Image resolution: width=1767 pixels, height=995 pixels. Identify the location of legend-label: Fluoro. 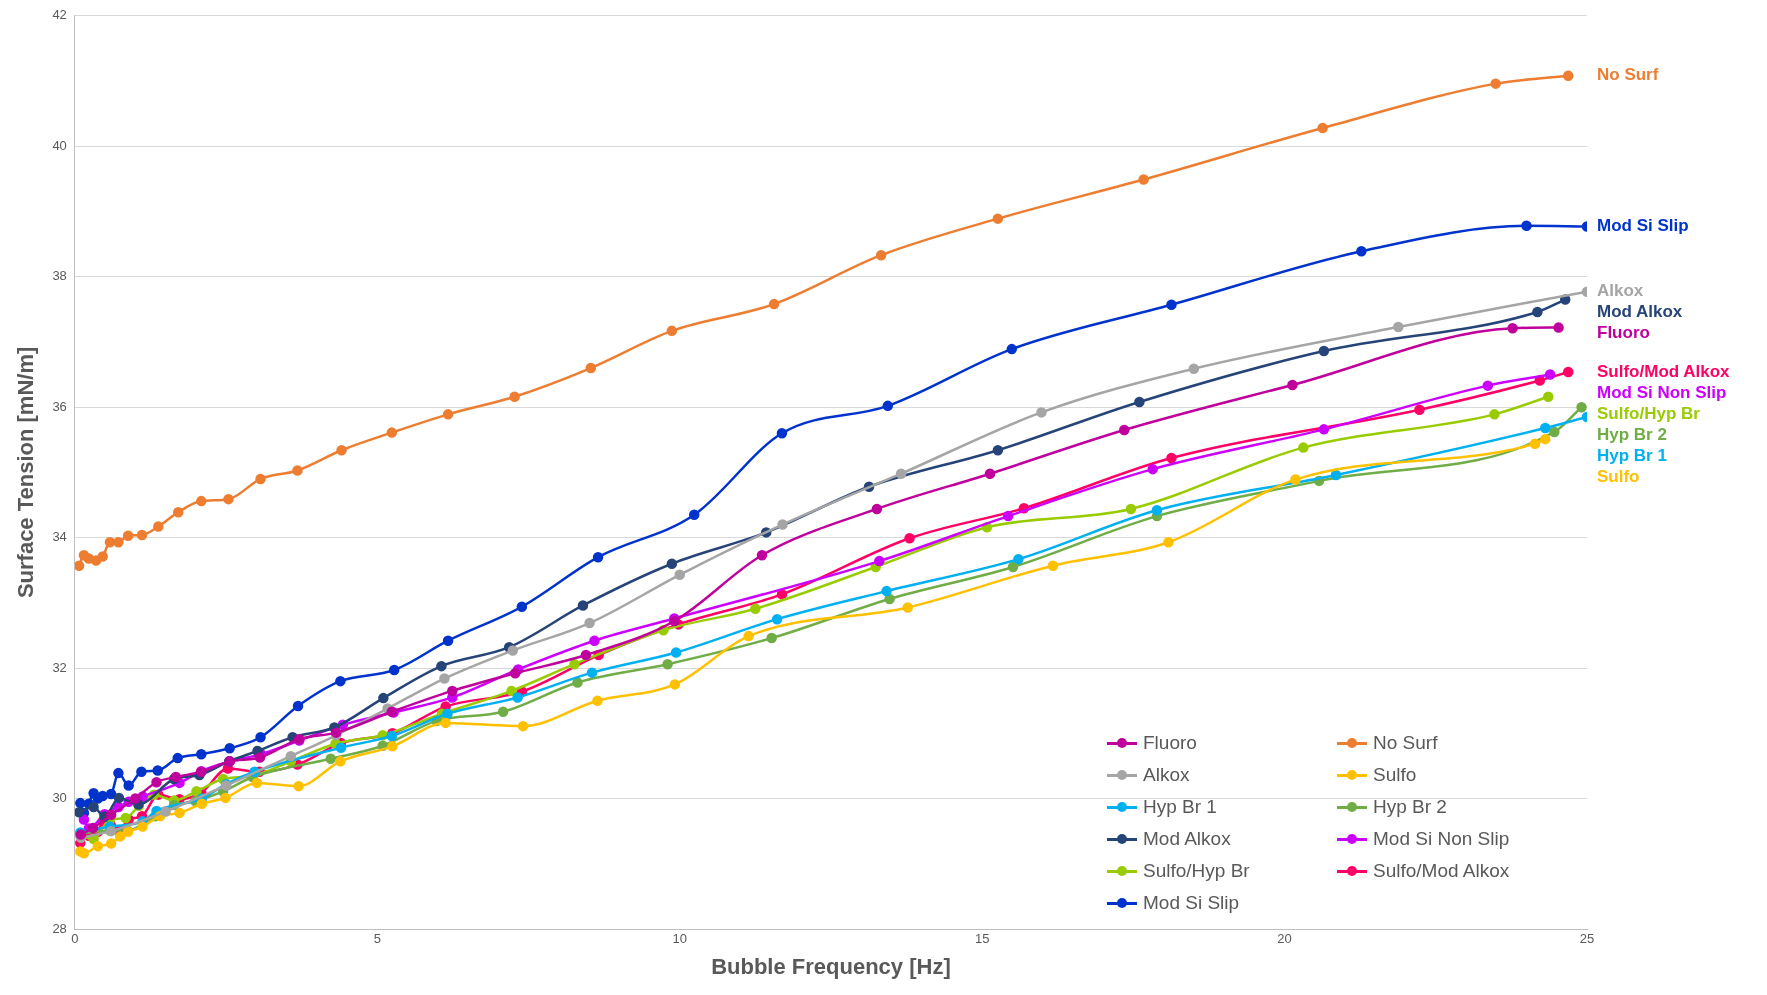
(1170, 743).